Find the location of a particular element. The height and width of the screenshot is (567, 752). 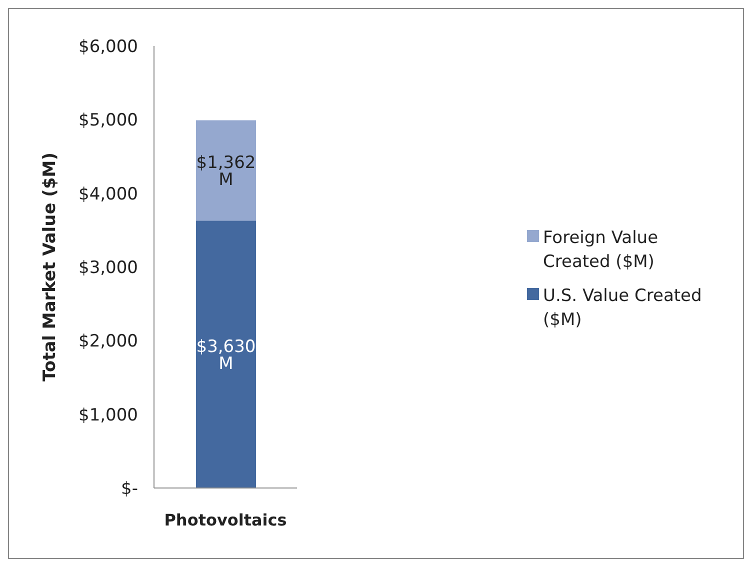

y-tick-label: $2,000 is located at coordinates (108, 342).